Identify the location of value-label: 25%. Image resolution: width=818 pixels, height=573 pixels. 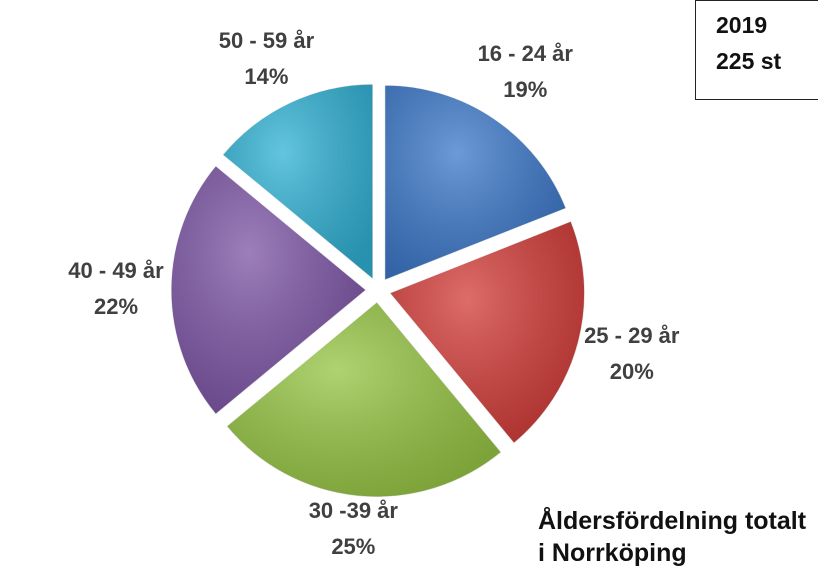
(353, 546).